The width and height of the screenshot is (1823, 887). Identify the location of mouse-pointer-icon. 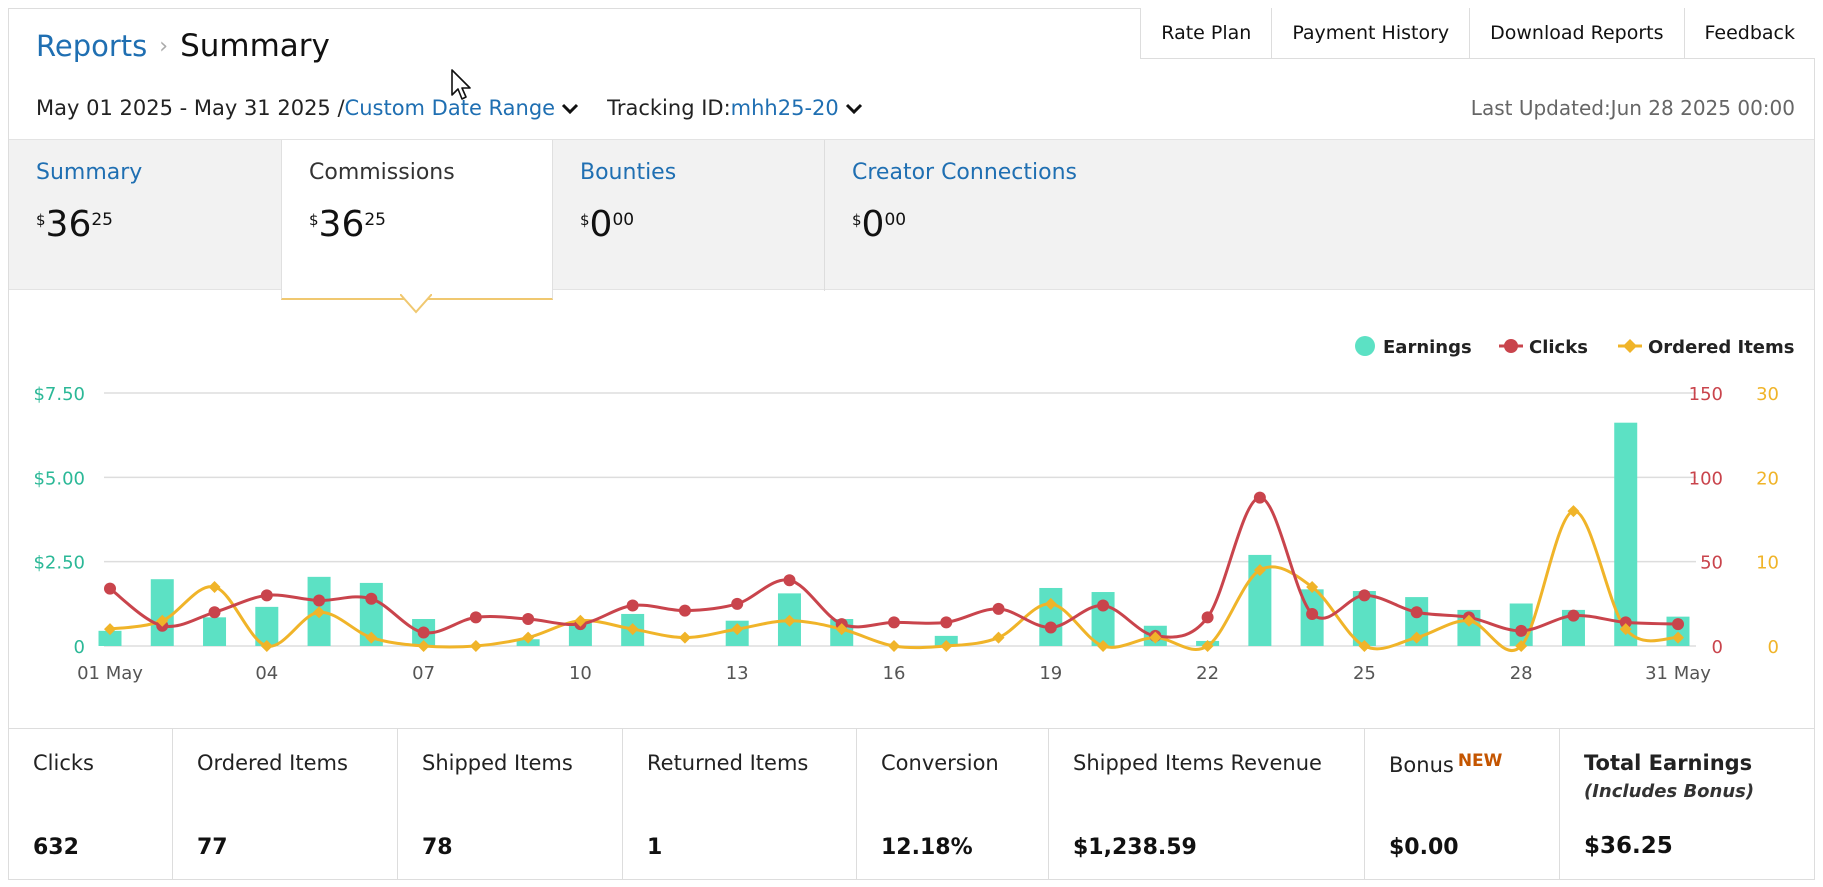
(461, 84).